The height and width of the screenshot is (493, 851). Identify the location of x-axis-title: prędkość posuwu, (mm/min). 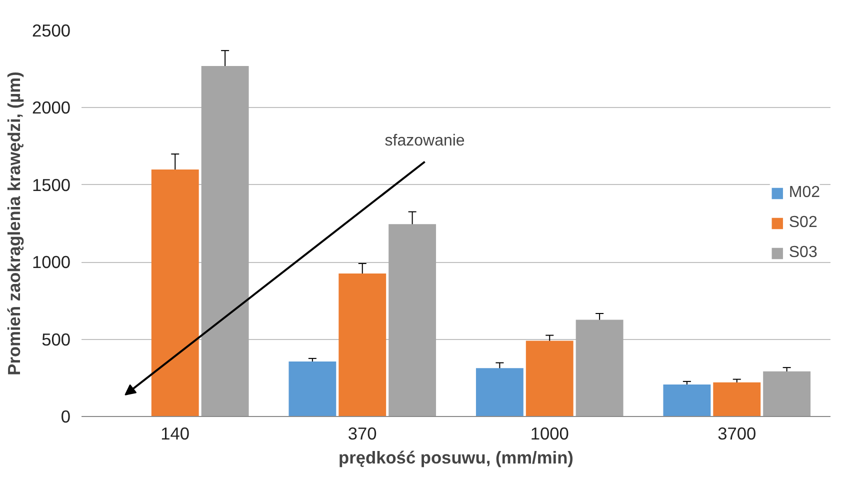
(456, 458).